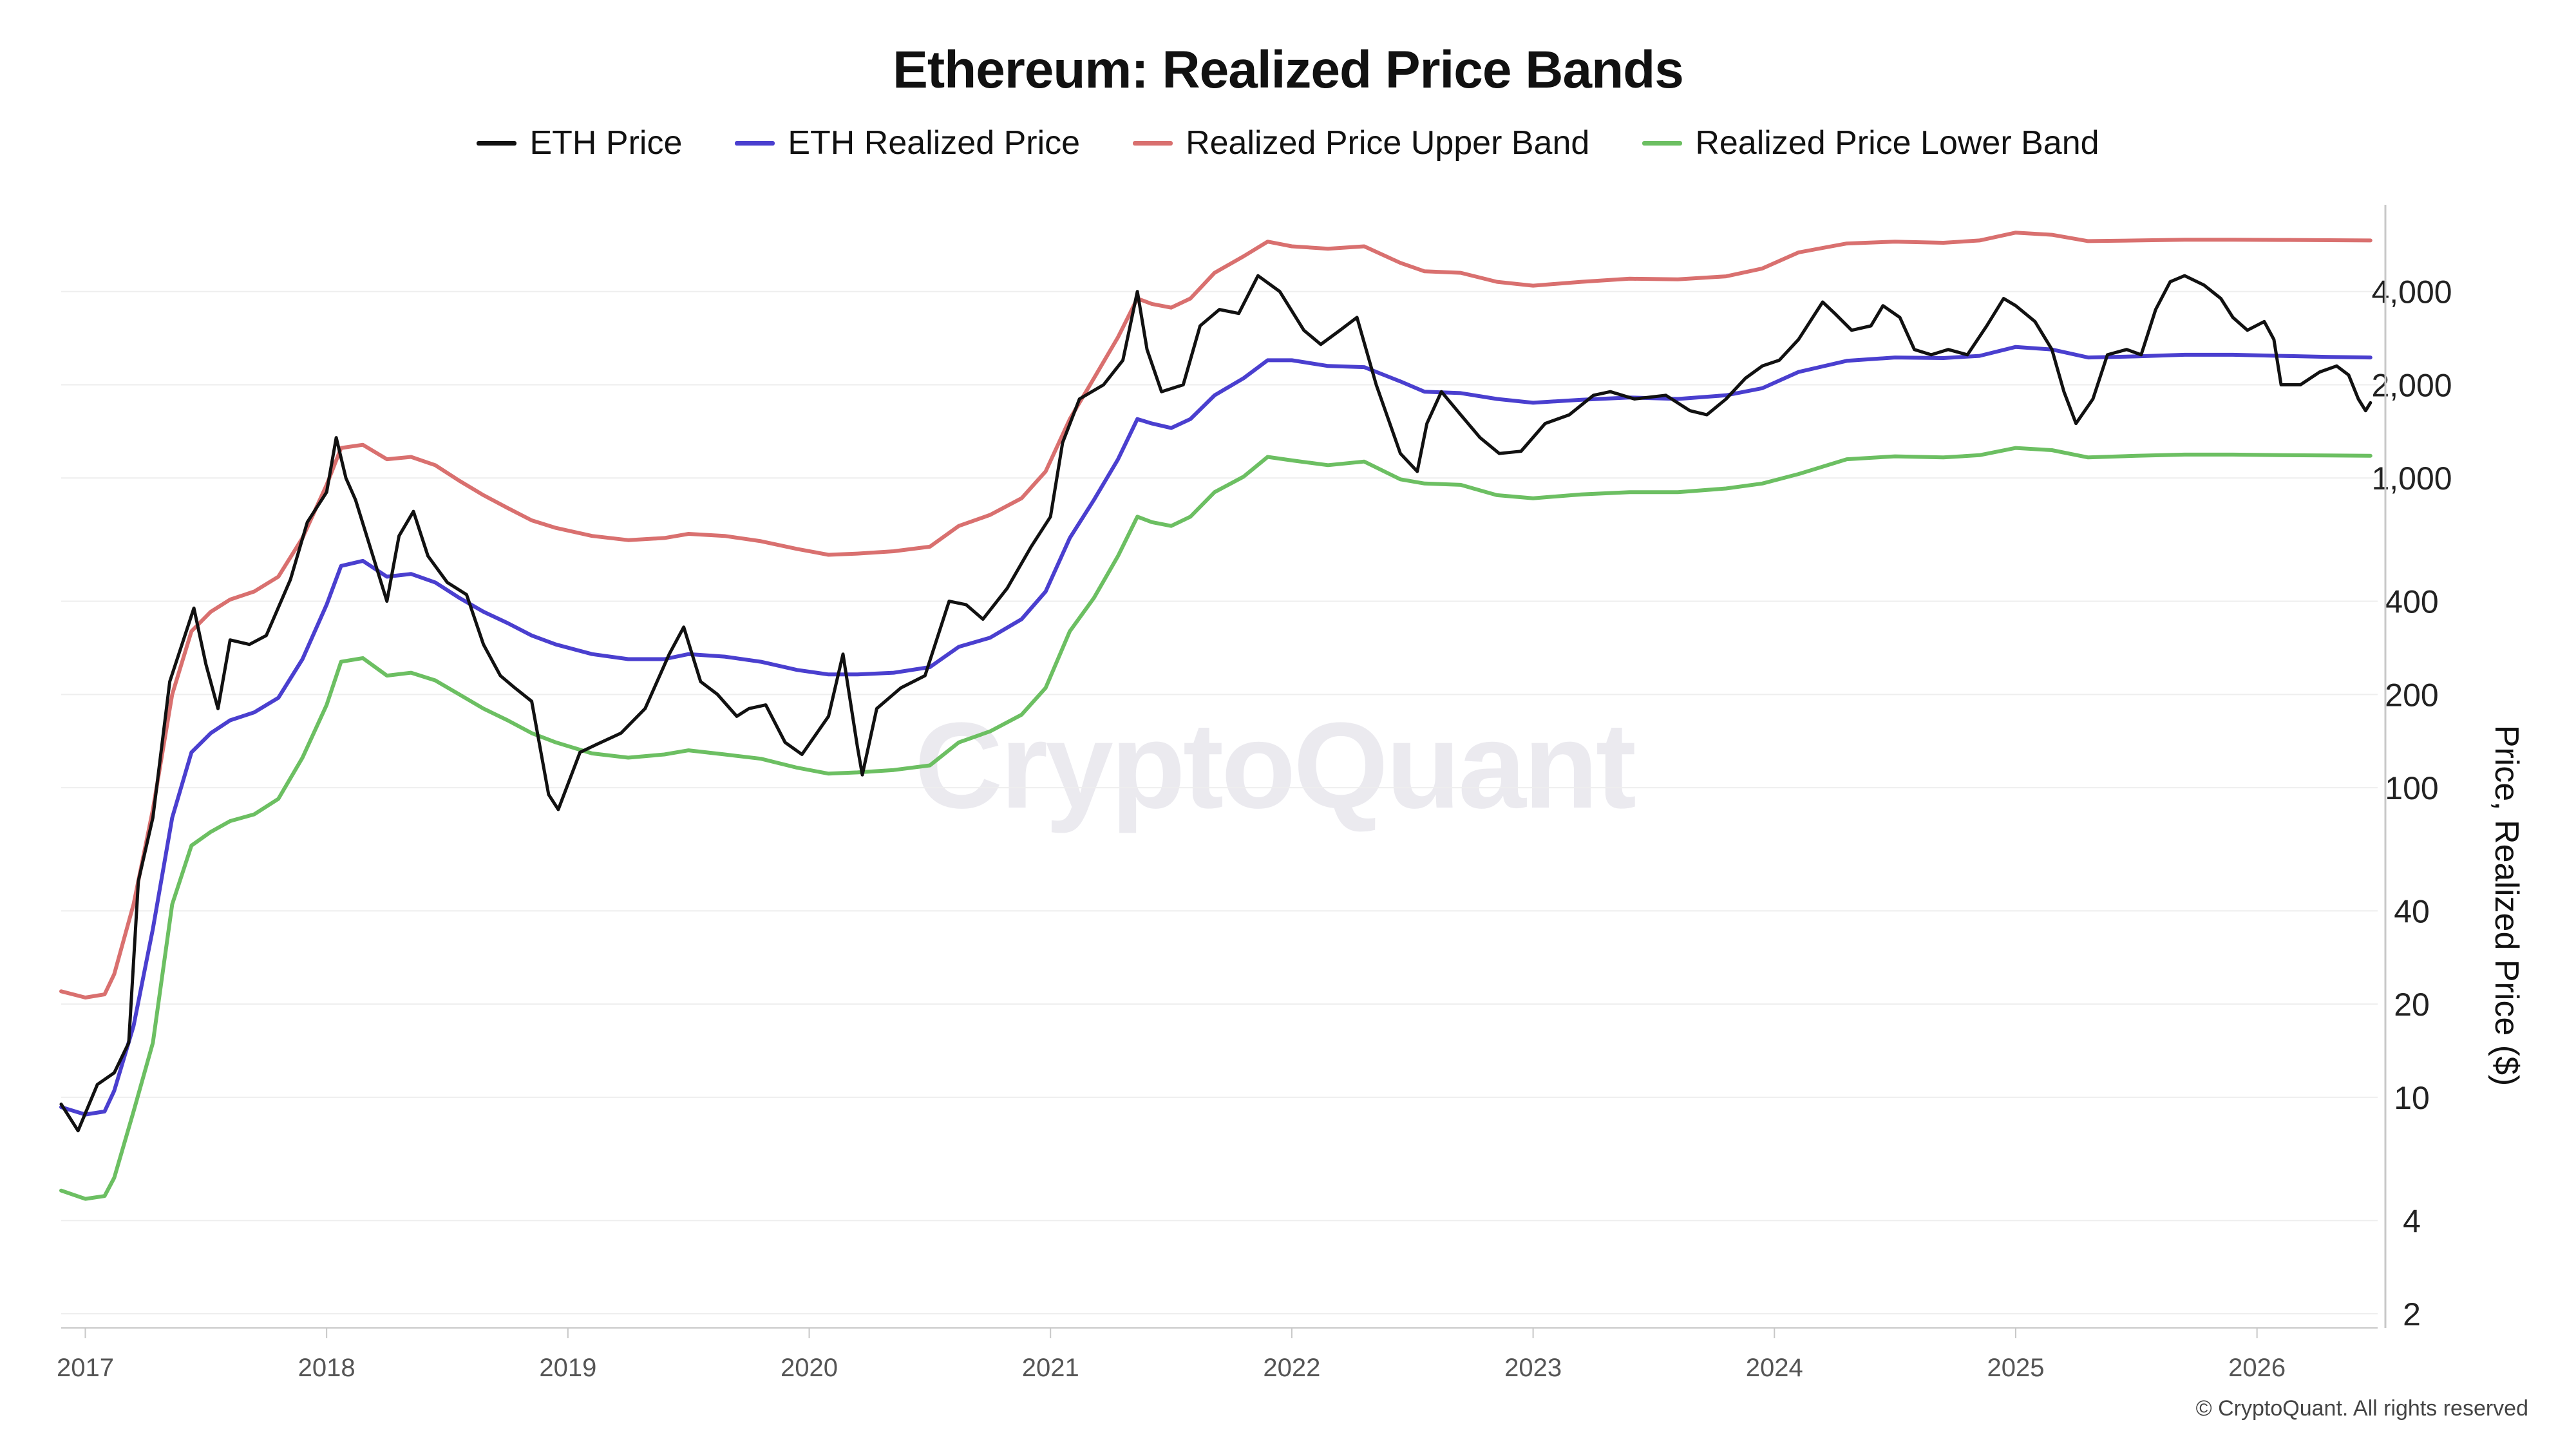  What do you see at coordinates (810, 1368) in the screenshot?
I see `x-tick-label: 2020` at bounding box center [810, 1368].